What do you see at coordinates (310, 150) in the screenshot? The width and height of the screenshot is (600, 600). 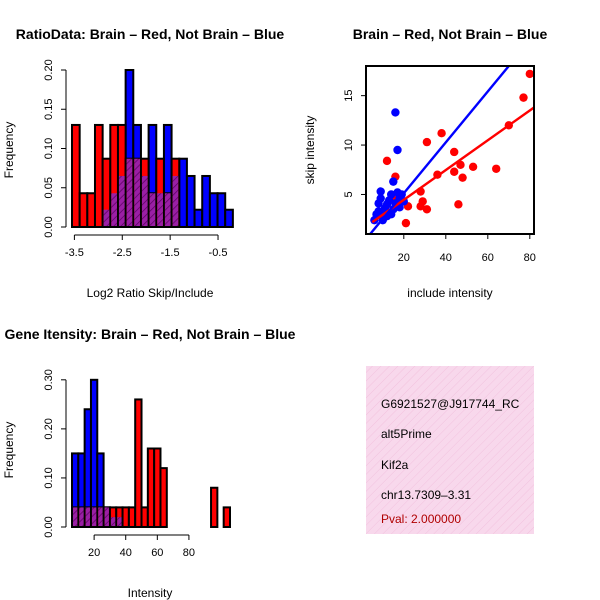 I see `scatter-ylabel: skip intensity` at bounding box center [310, 150].